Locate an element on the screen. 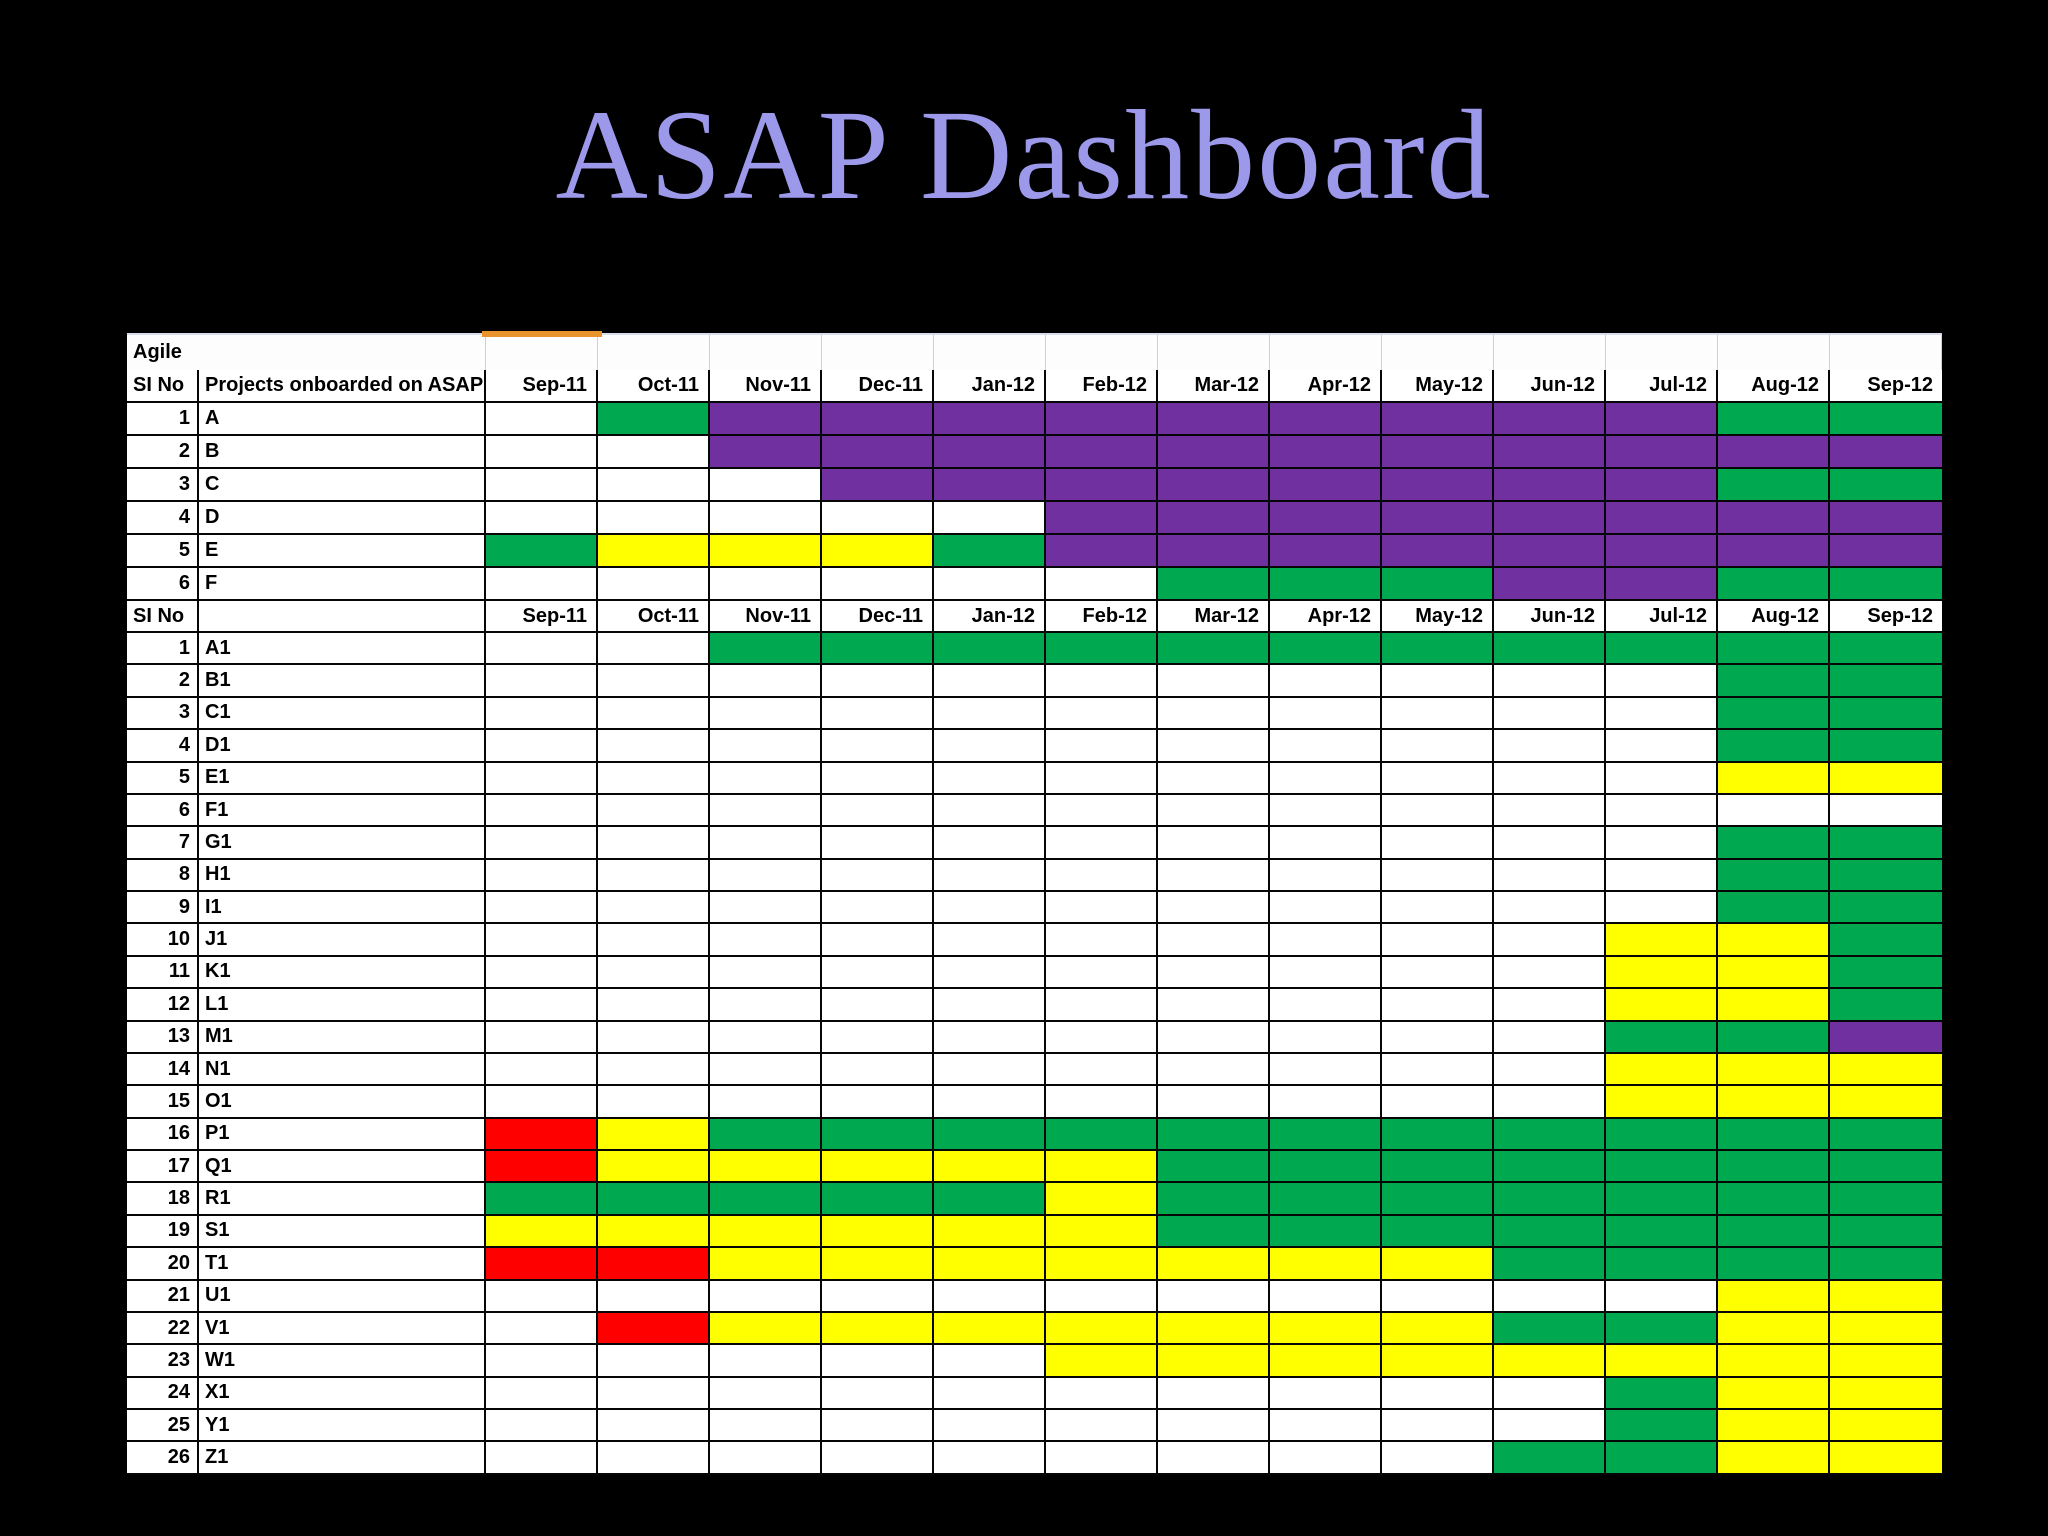 The image size is (2048, 1536). row-project-label: Y1 is located at coordinates (342, 1426).